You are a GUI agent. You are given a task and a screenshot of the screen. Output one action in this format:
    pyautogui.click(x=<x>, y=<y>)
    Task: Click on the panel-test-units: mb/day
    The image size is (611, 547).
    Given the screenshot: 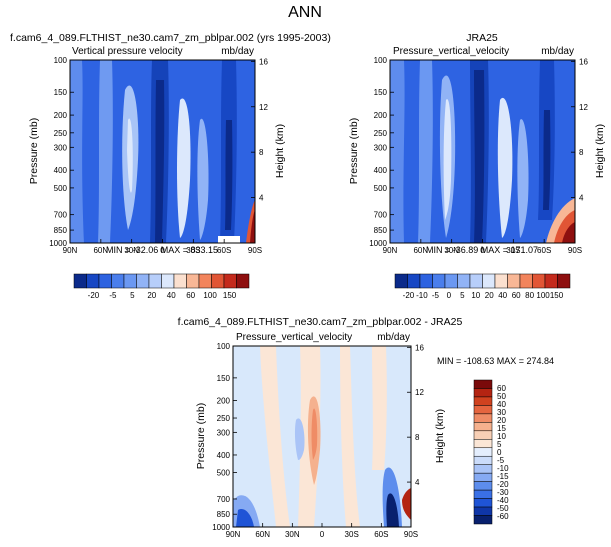 What is the action you would take?
    pyautogui.click(x=237, y=51)
    